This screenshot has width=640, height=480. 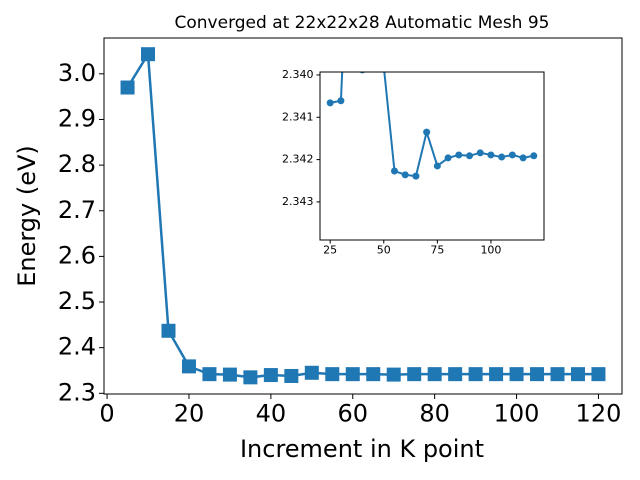 What do you see at coordinates (432, 126) in the screenshot?
I see `plot-clip` at bounding box center [432, 126].